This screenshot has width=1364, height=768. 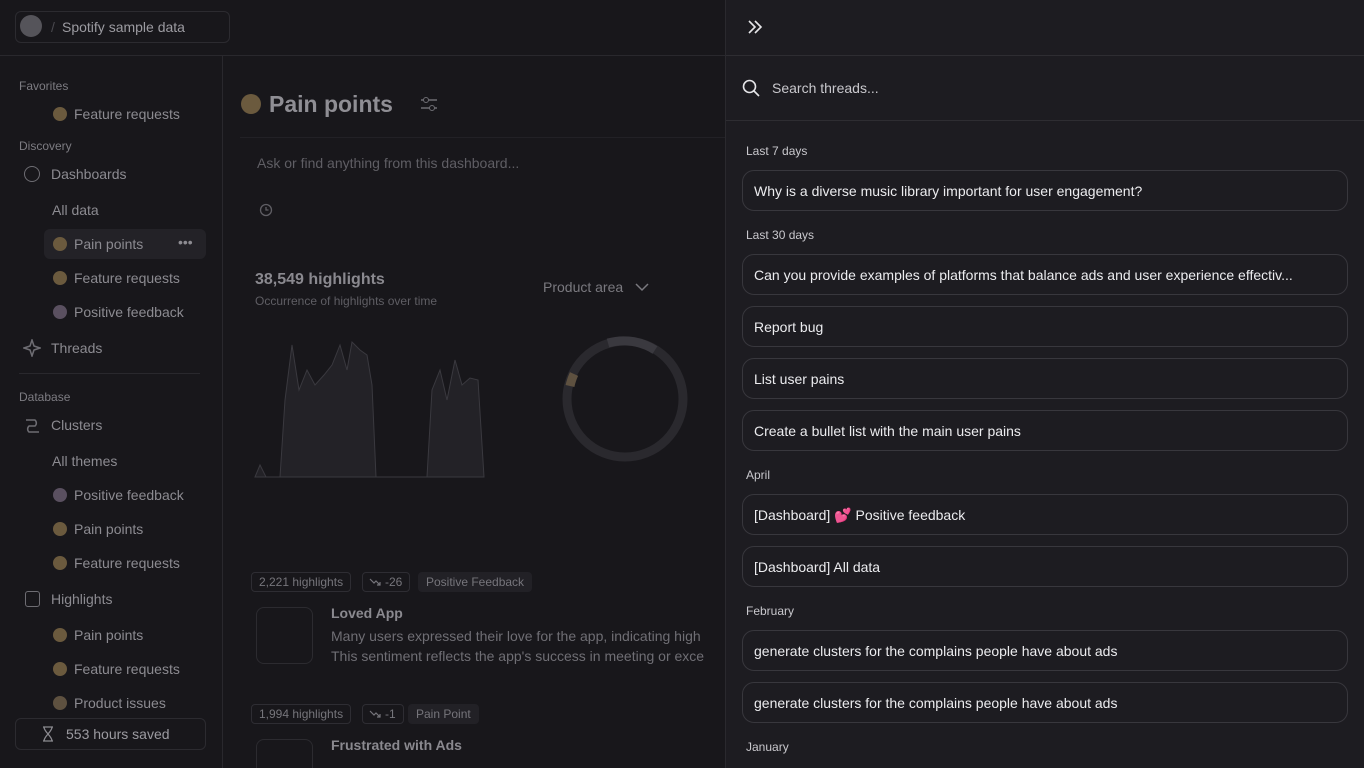 What do you see at coordinates (1045, 378) in the screenshot?
I see `thread-item: List user pains` at bounding box center [1045, 378].